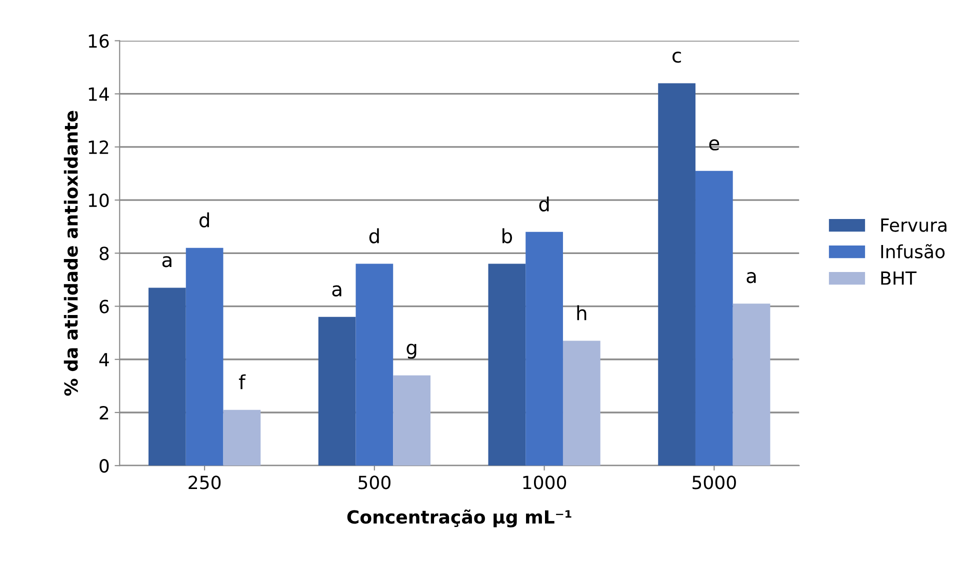 The width and height of the screenshot is (957, 582). What do you see at coordinates (98, 41) in the screenshot?
I see `y-tick-label: 16` at bounding box center [98, 41].